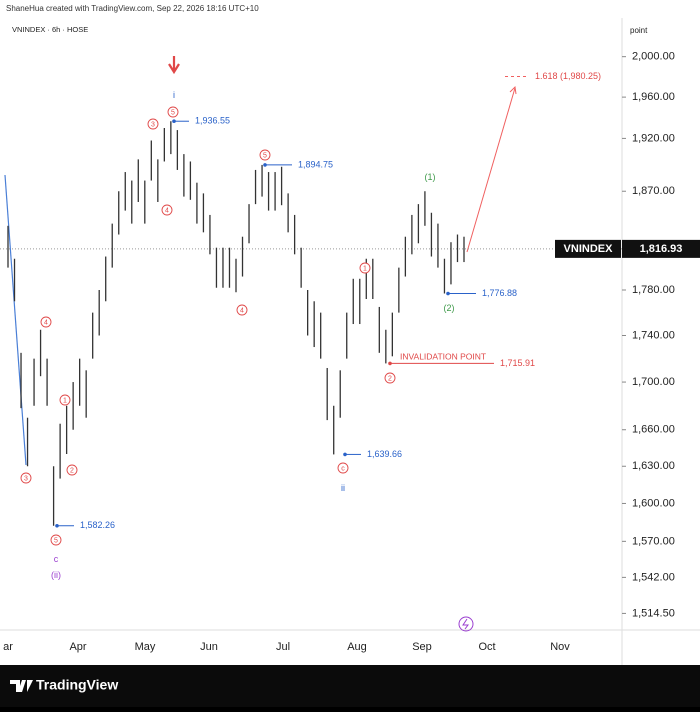 Image resolution: width=700 pixels, height=712 pixels. What do you see at coordinates (449, 308) in the screenshot?
I see `wave-label: (2)` at bounding box center [449, 308].